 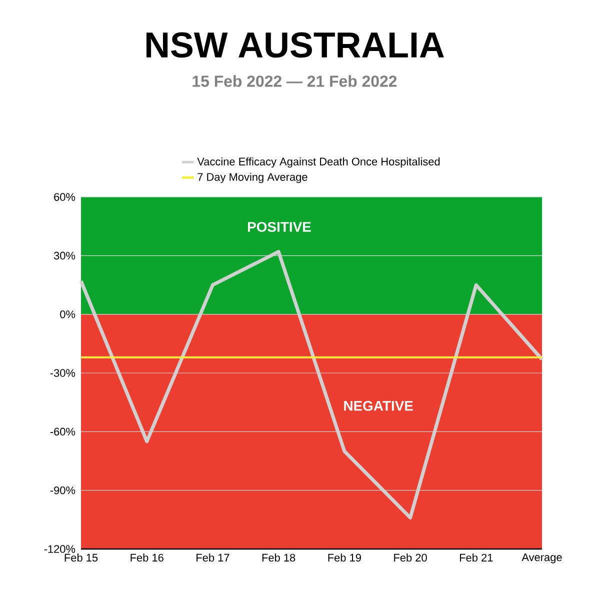 I want to click on y-tick-label: -30%, so click(x=63, y=373).